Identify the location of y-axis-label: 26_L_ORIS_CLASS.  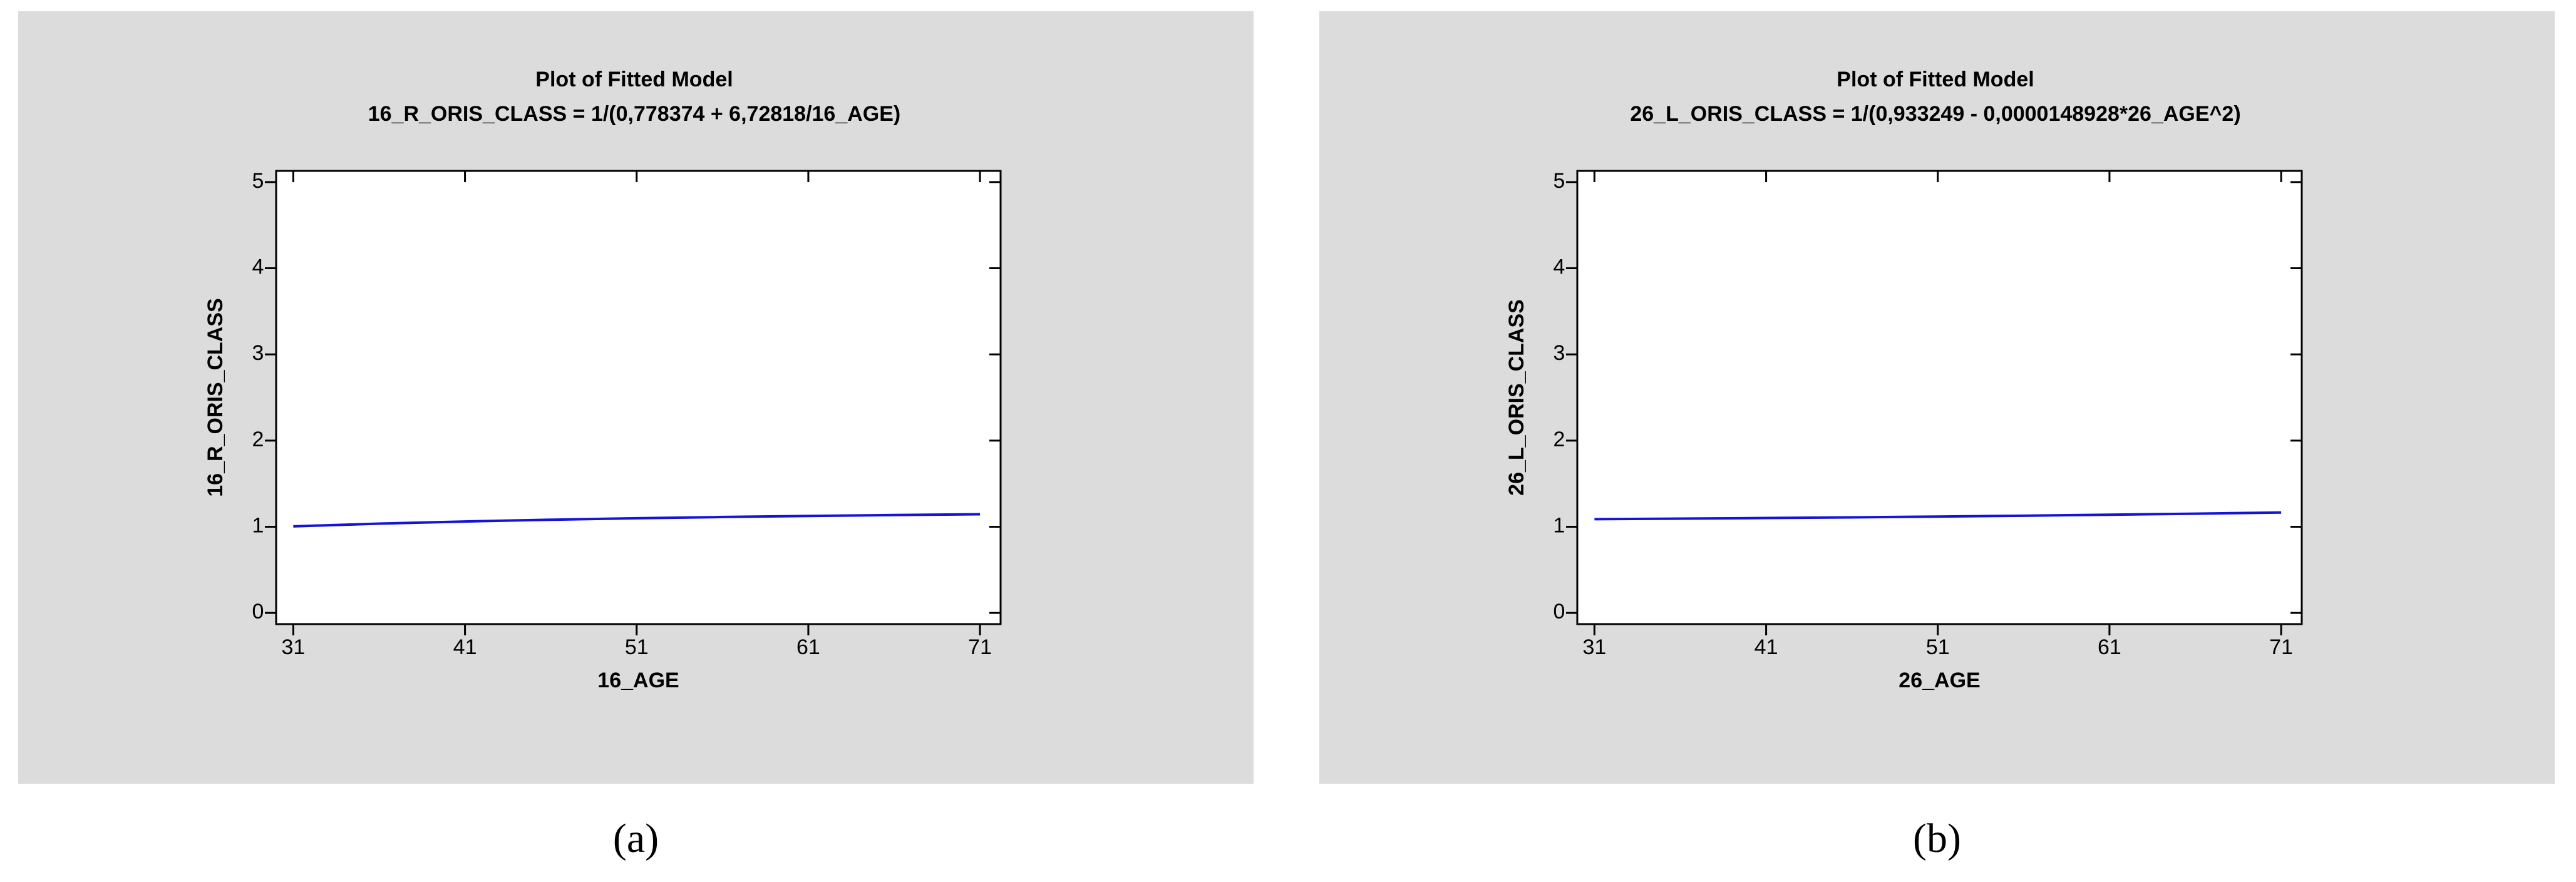
(1517, 398).